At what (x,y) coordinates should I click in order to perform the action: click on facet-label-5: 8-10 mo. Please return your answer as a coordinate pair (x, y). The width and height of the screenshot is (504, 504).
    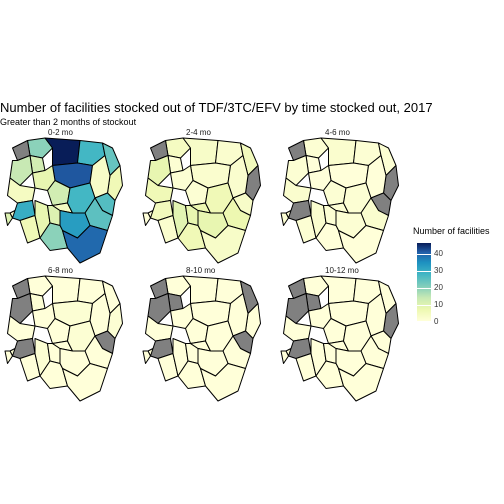
    Looking at the image, I should click on (201, 270).